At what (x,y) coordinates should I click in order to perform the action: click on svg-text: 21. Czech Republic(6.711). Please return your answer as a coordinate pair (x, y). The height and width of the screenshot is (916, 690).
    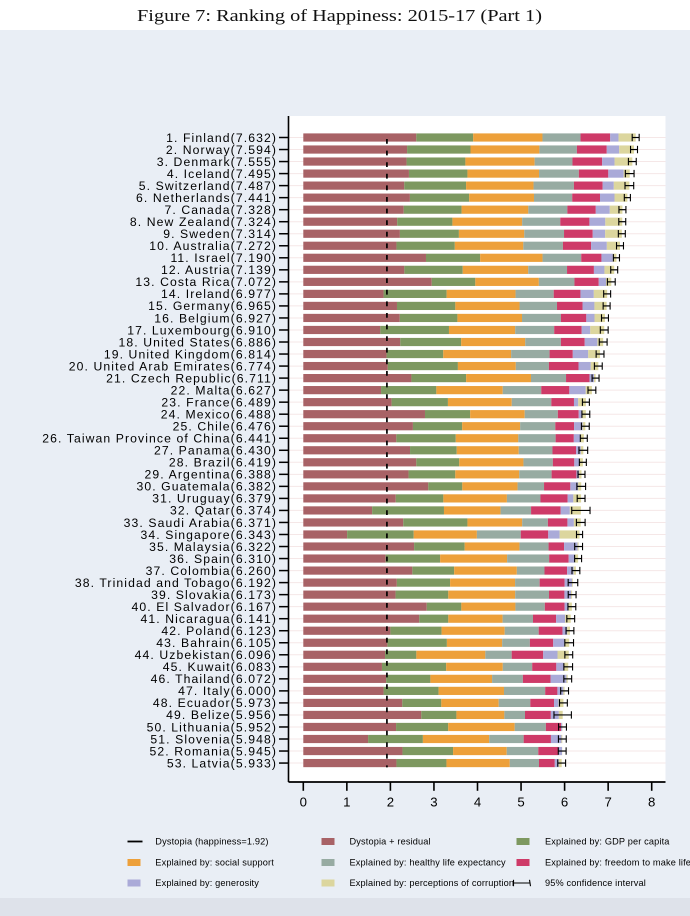
    Looking at the image, I should click on (191, 378).